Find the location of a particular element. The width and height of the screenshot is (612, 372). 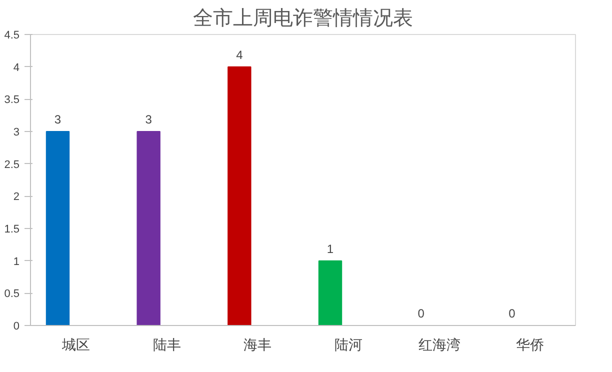

y-tick-label: 3 is located at coordinates (16, 132).